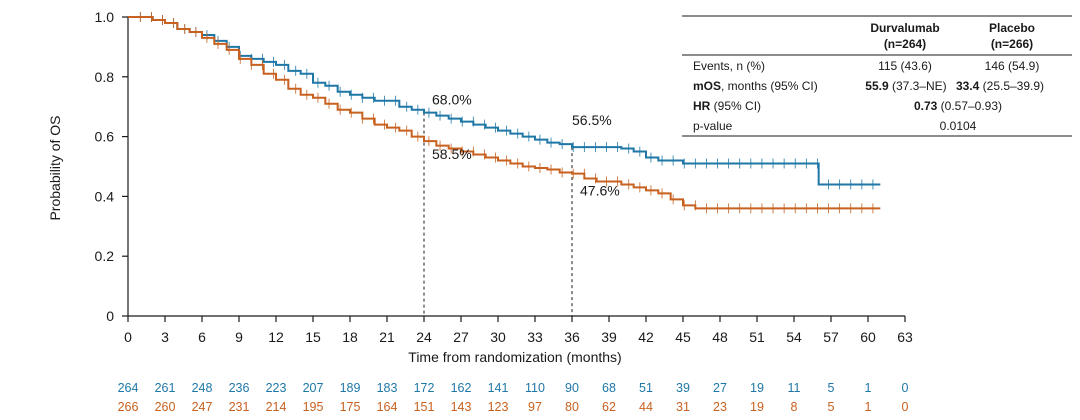  I want to click on risk-durvalumab: 68, so click(609, 388).